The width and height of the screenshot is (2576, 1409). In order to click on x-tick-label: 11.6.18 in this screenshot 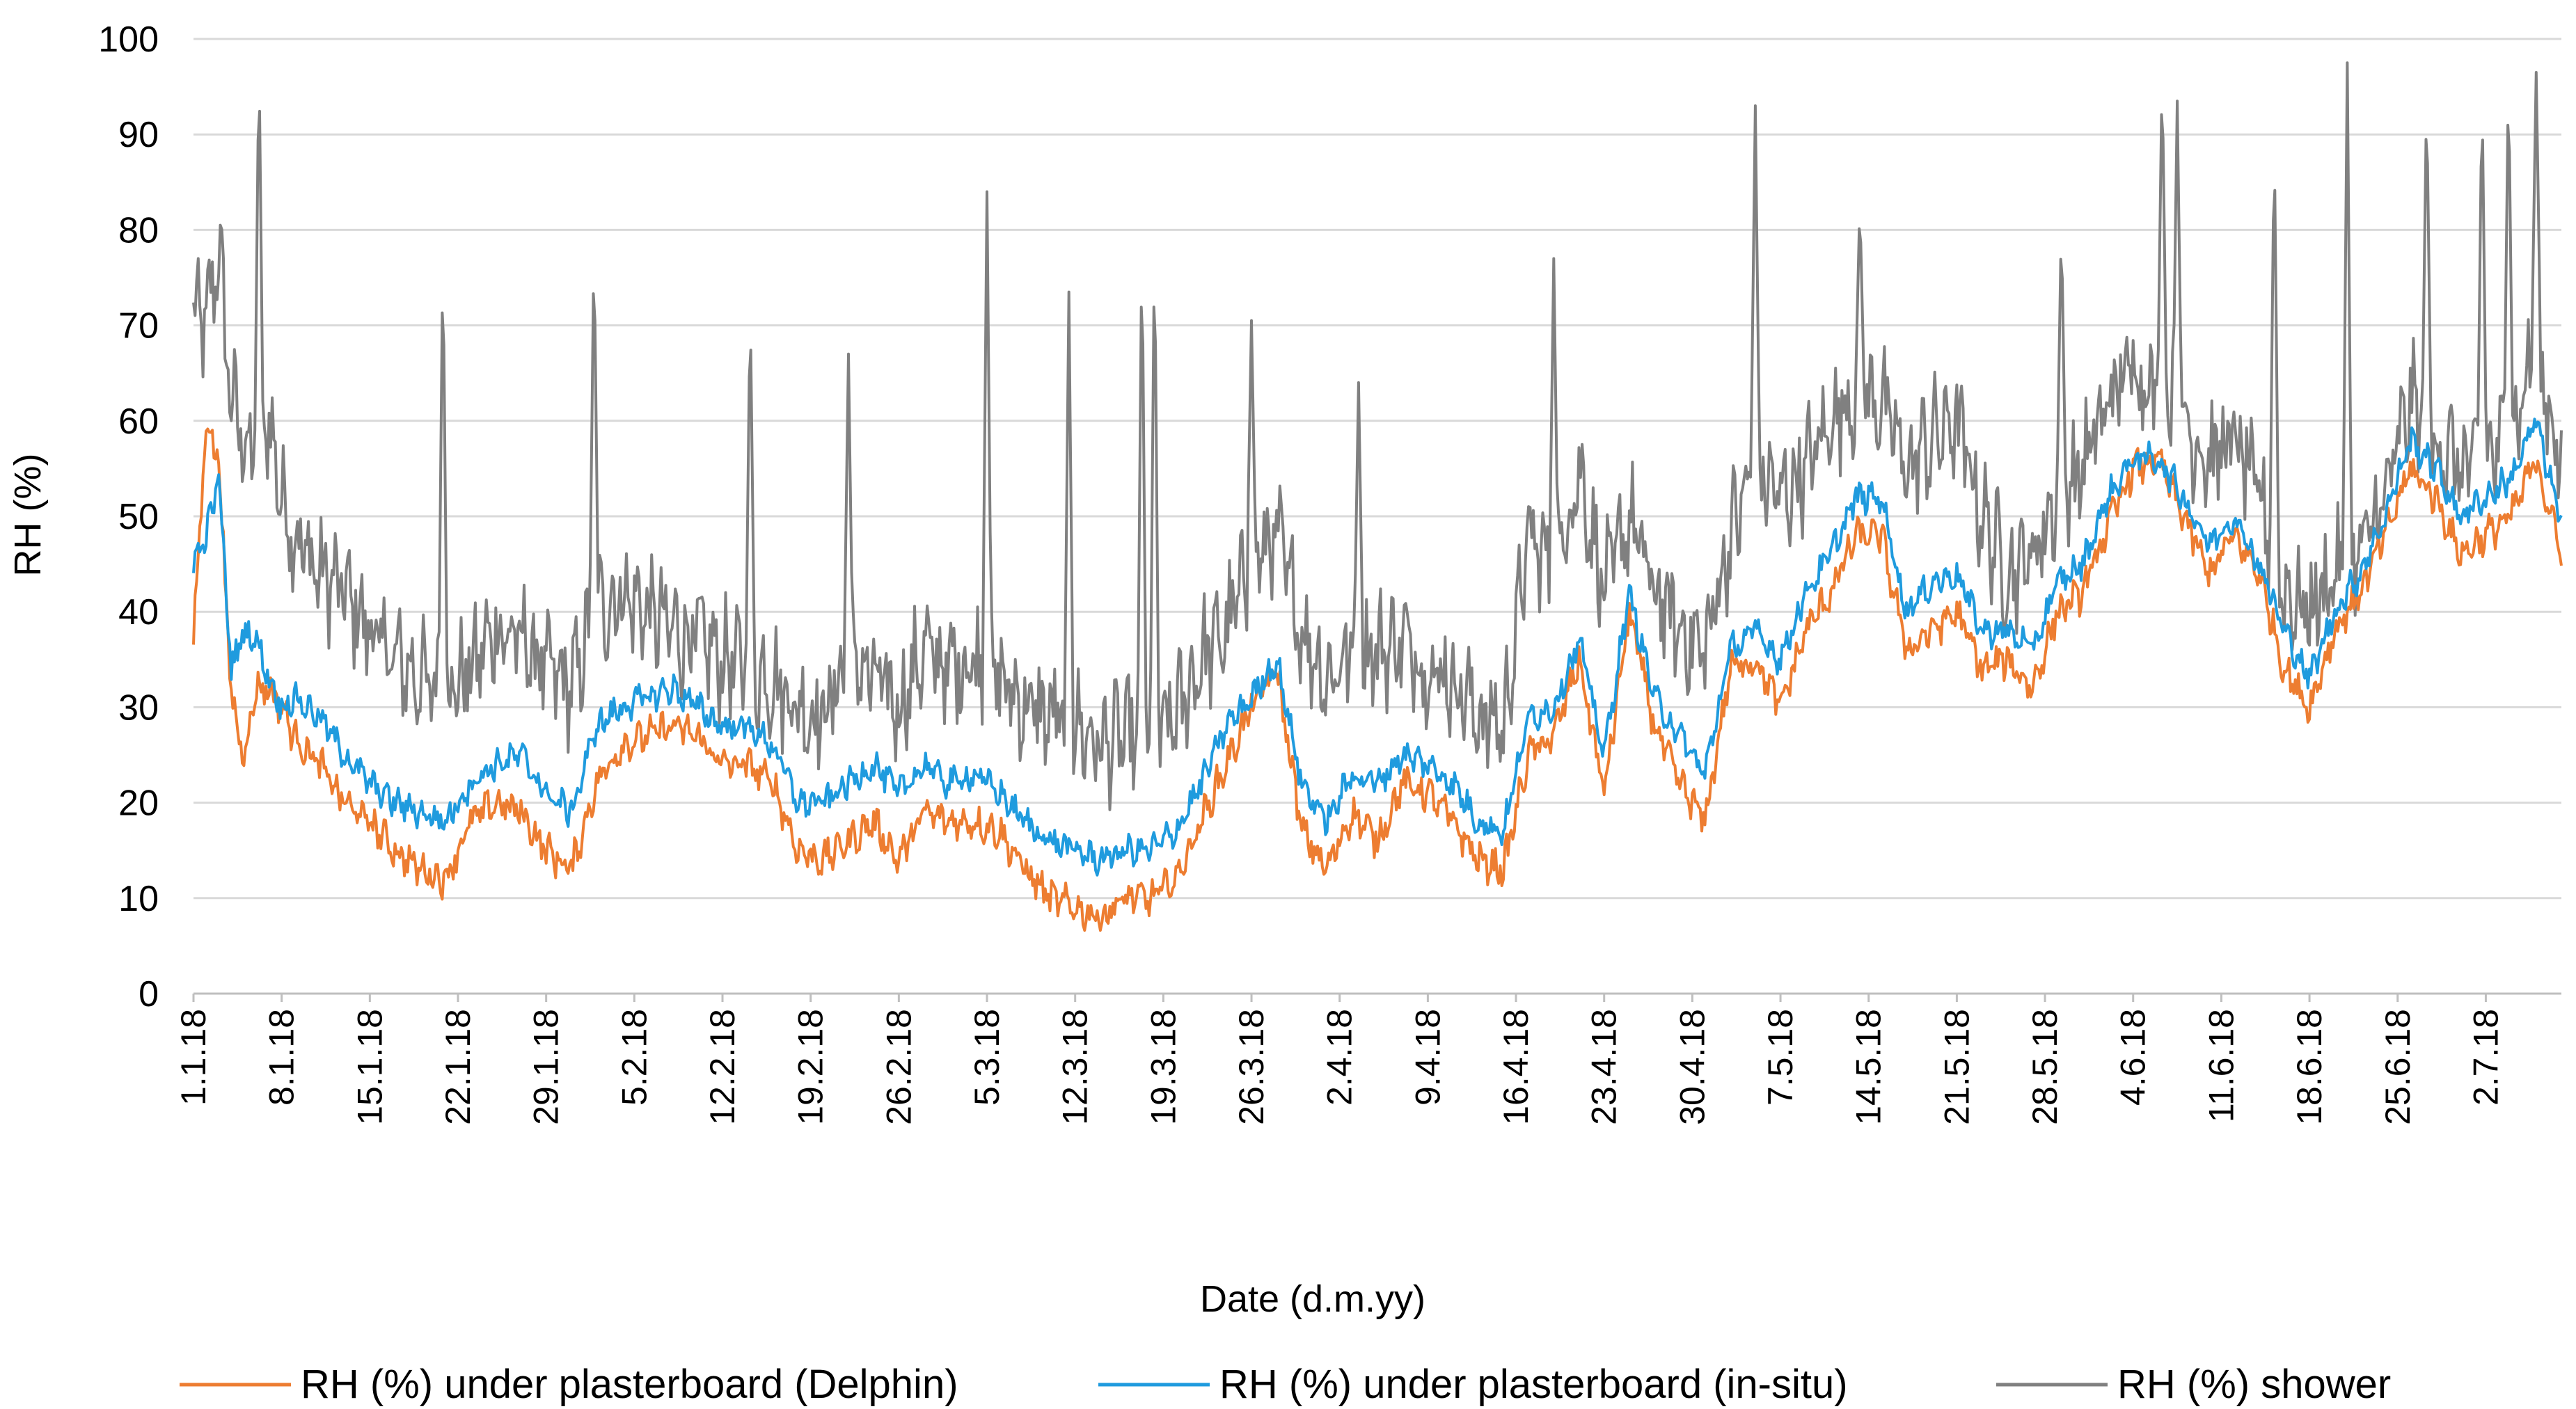, I will do `click(2221, 1065)`.